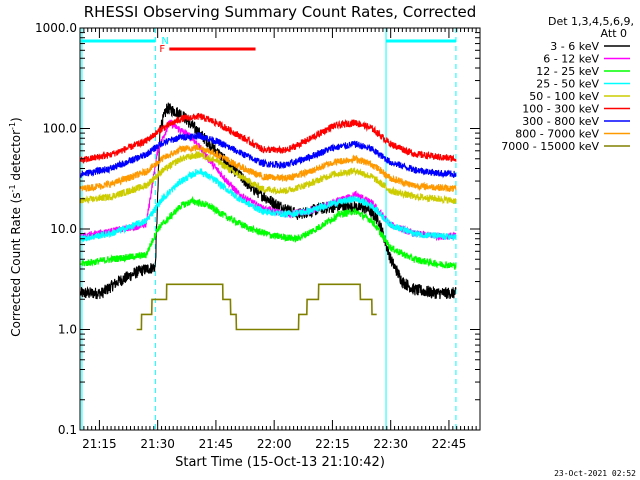 This screenshot has height=480, width=640. What do you see at coordinates (63, 229) in the screenshot?
I see `y-tick-label: 10.0` at bounding box center [63, 229].